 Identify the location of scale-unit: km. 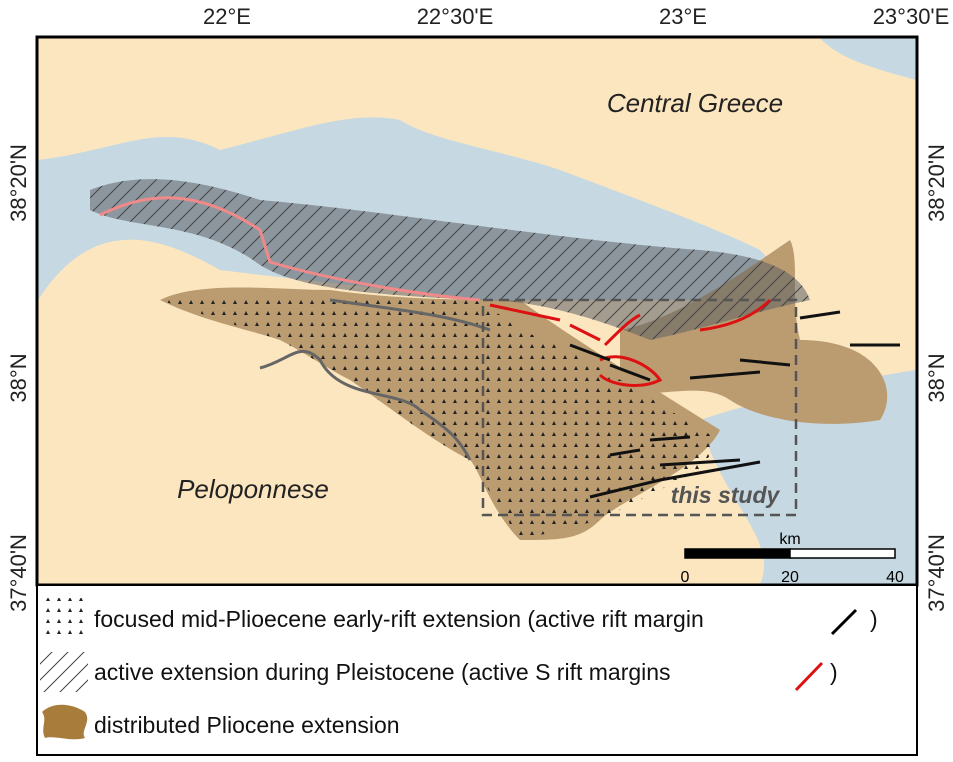
(789, 539).